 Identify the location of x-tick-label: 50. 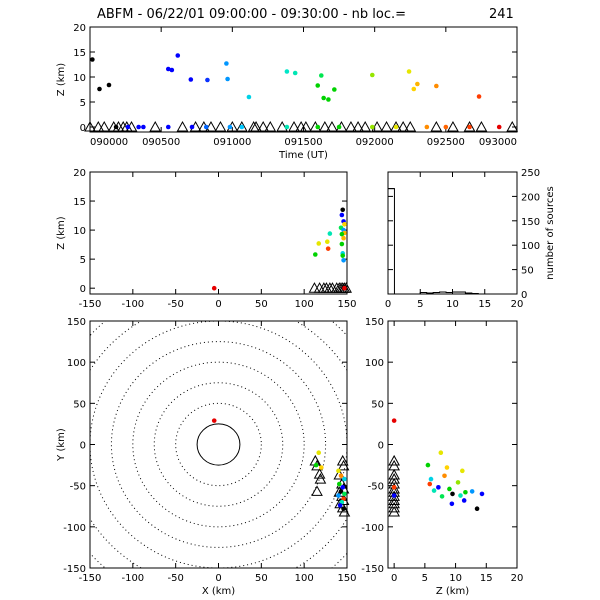
(261, 578).